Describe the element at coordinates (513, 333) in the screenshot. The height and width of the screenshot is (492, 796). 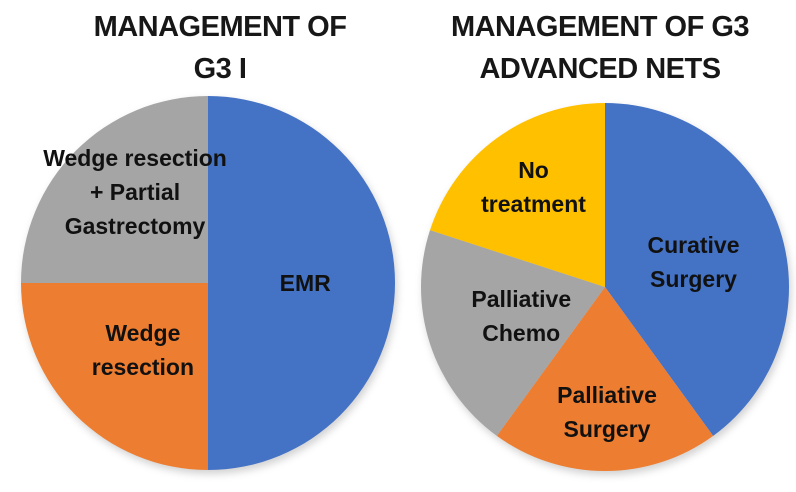
I see `pie-slice-palliative-chemo` at that location.